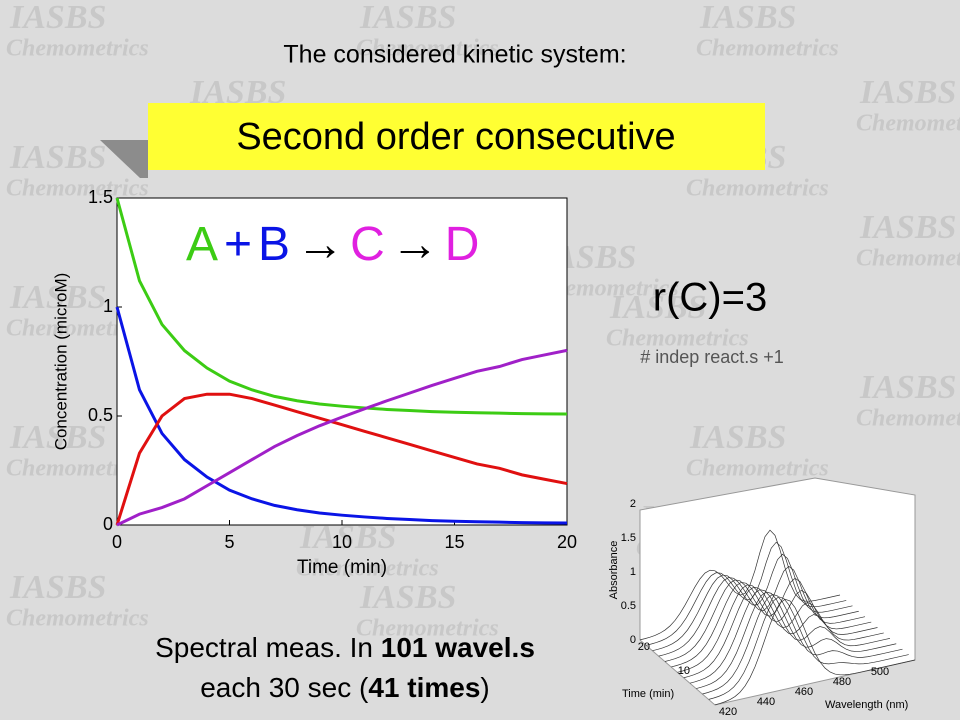 The width and height of the screenshot is (960, 720). What do you see at coordinates (484, 687) in the screenshot?
I see `footer-part: )` at bounding box center [484, 687].